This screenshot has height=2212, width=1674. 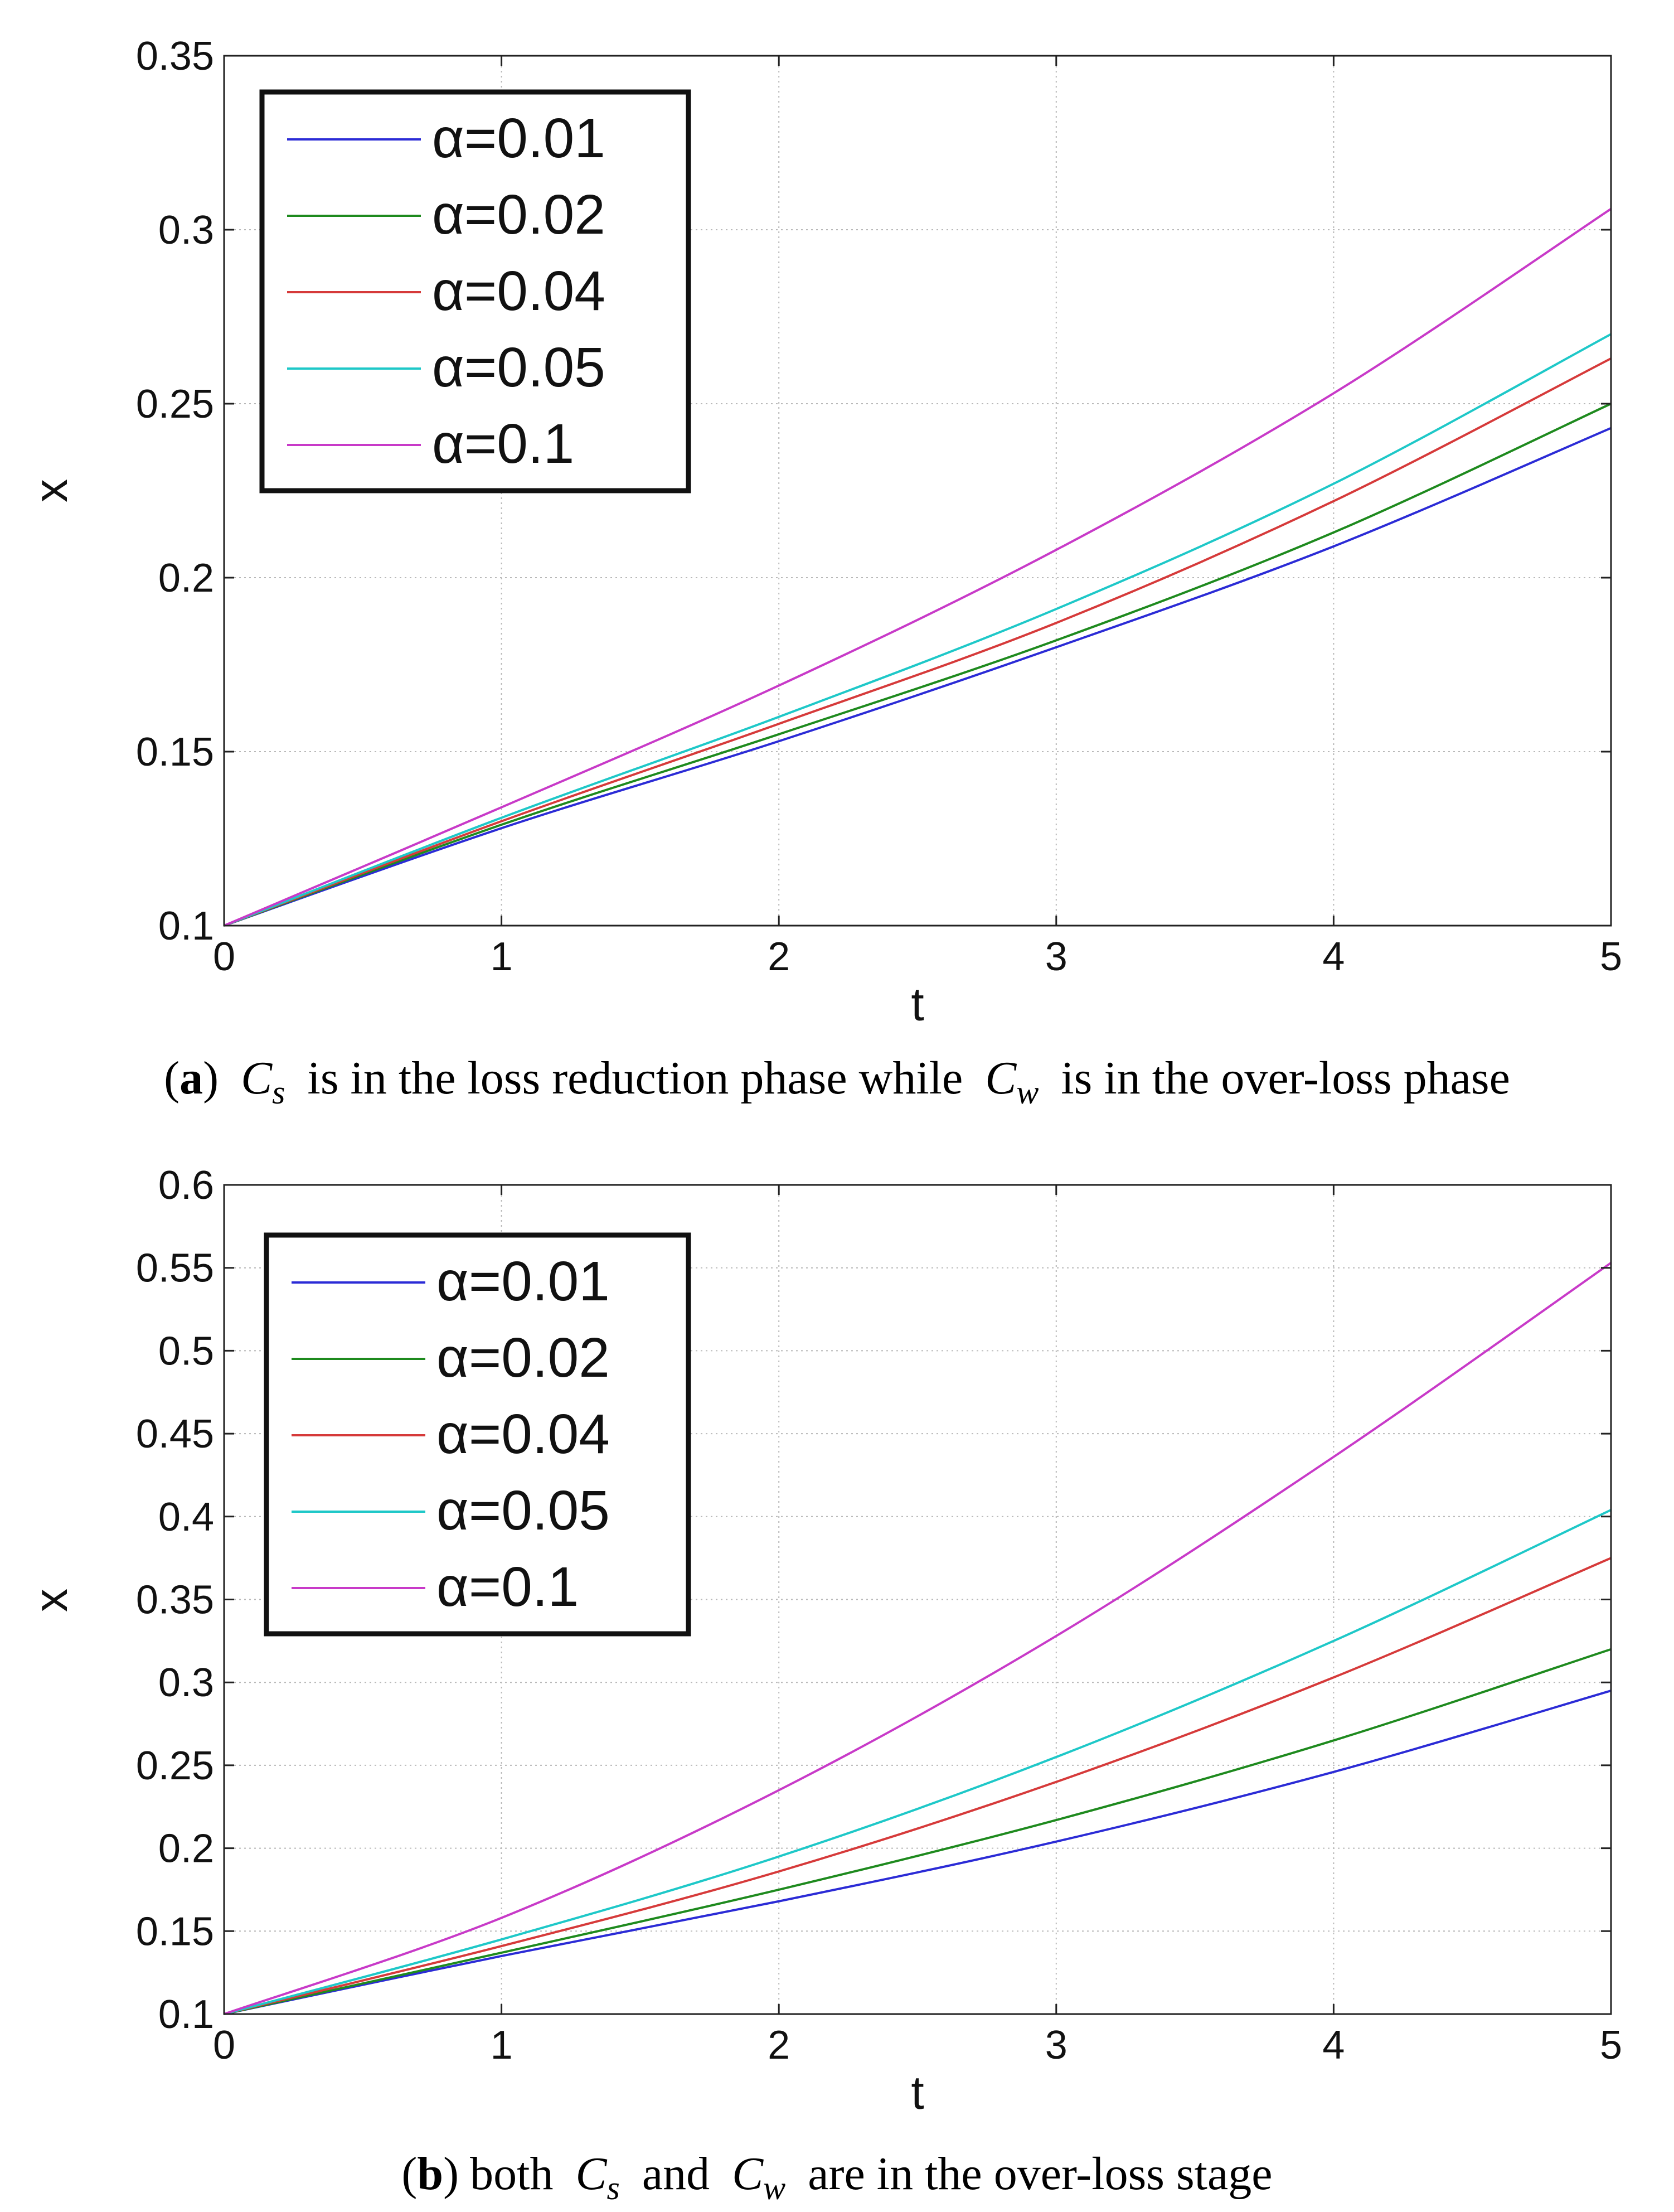 I want to click on chart-b-y-axis-label: x, so click(x=51, y=1600).